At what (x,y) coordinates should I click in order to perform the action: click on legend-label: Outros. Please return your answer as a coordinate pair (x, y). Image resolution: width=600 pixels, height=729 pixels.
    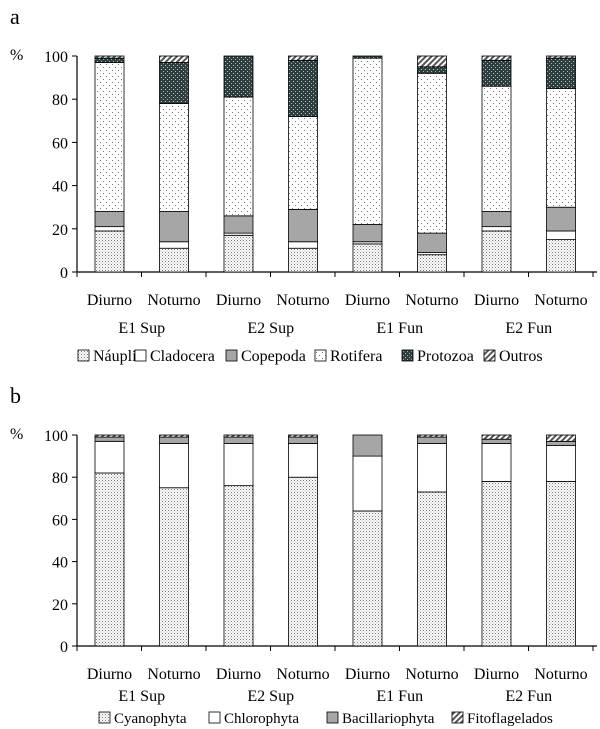
    Looking at the image, I should click on (521, 356).